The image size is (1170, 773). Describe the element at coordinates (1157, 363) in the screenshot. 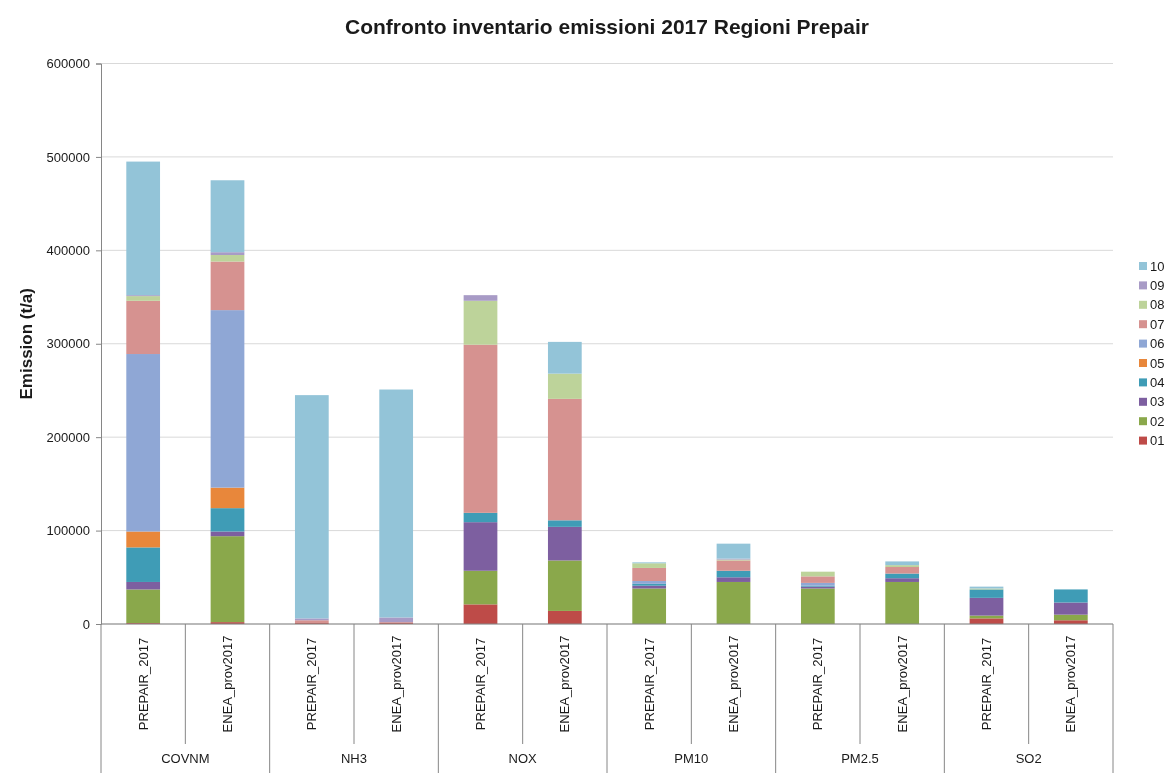

I see `legend-label: 05` at that location.